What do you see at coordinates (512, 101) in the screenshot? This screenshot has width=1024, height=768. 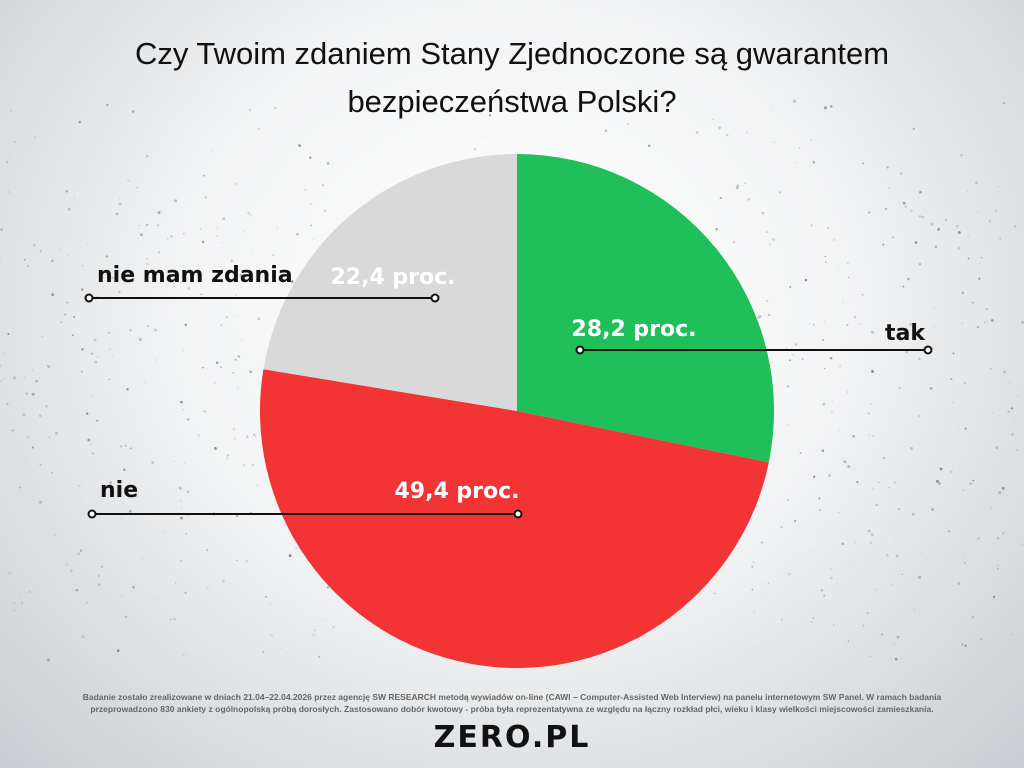 I see `chart-title-line2: bezpieczeństwa Polski?` at bounding box center [512, 101].